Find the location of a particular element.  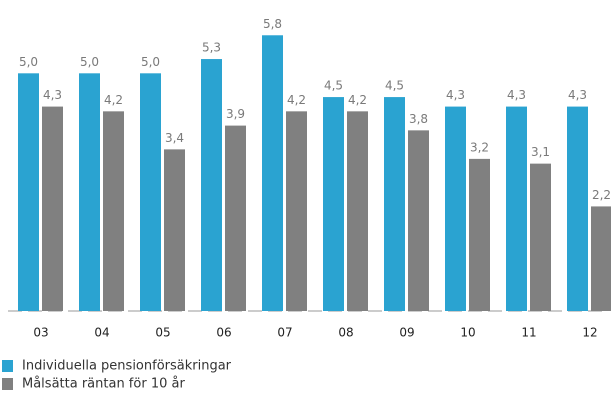

x-tick-label: 04 is located at coordinates (101, 333).